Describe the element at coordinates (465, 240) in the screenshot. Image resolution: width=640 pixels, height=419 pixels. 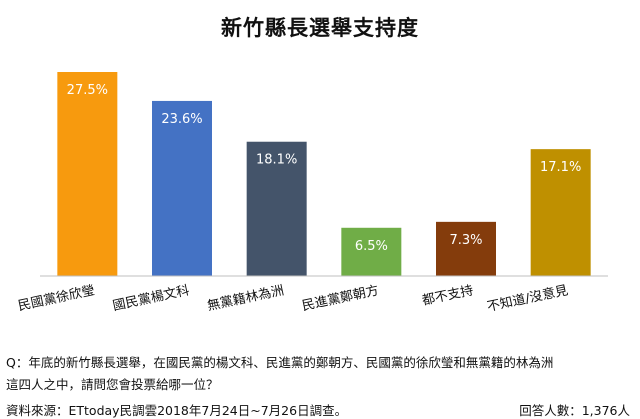
I see `bar-value-label-4: 7.3%` at that location.